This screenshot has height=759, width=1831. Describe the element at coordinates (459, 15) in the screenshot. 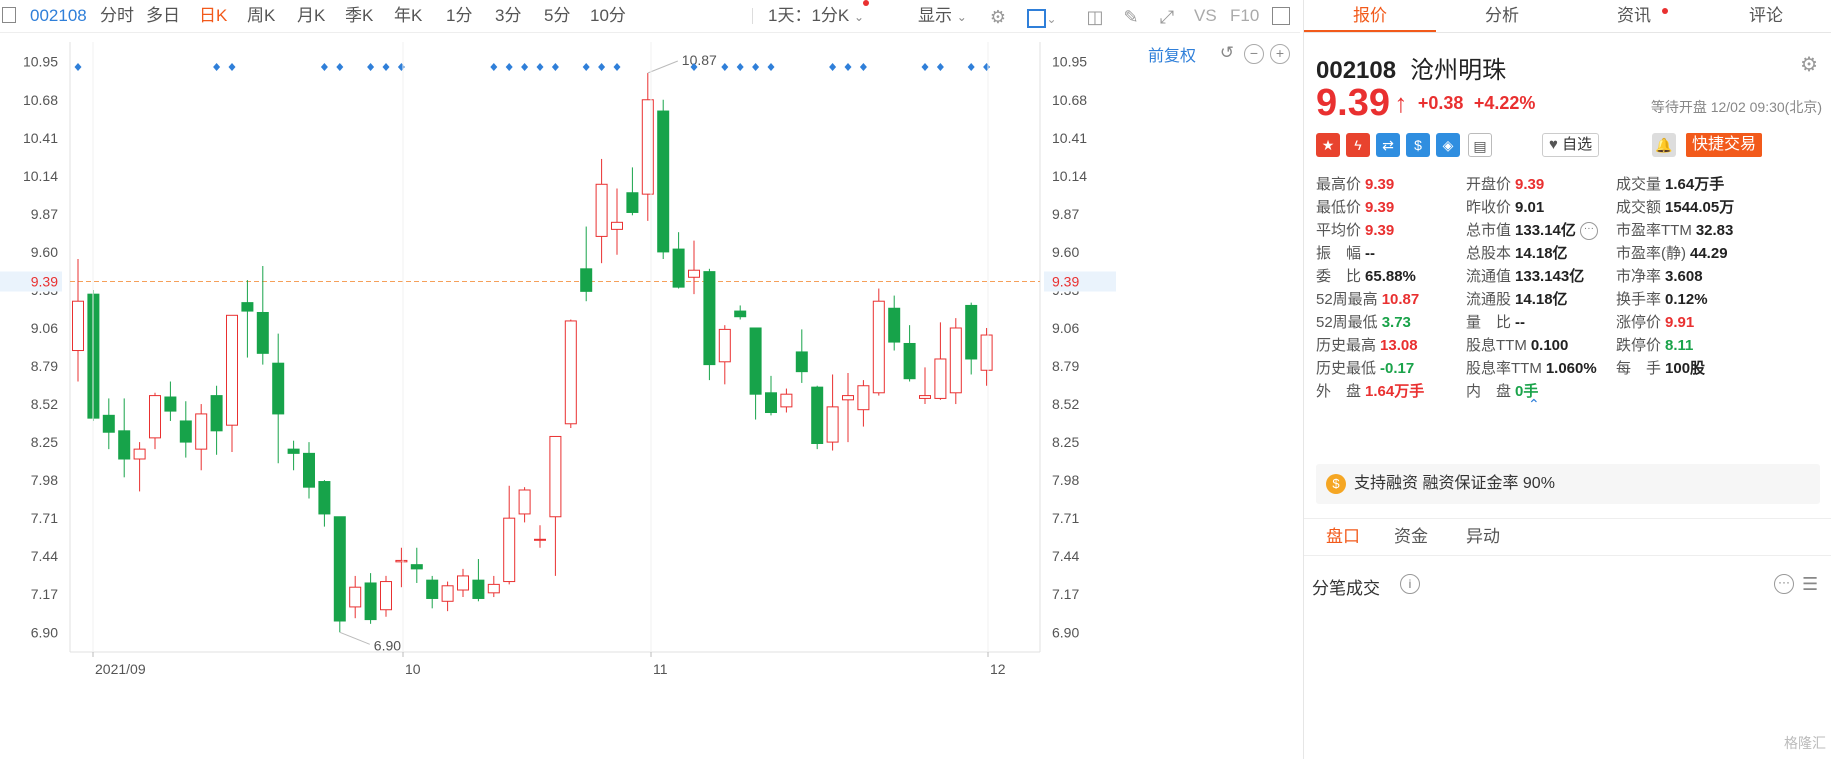

I see `period-tab: 1分` at that location.